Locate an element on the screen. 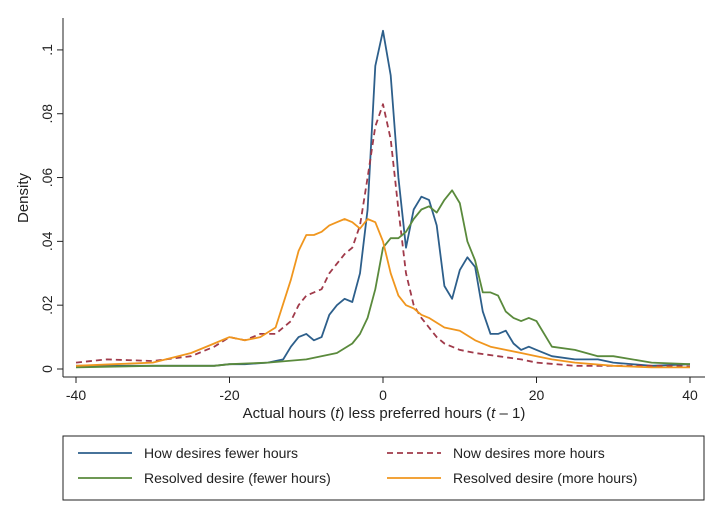  legend-label-2: Now desires more hours is located at coordinates (529, 453).